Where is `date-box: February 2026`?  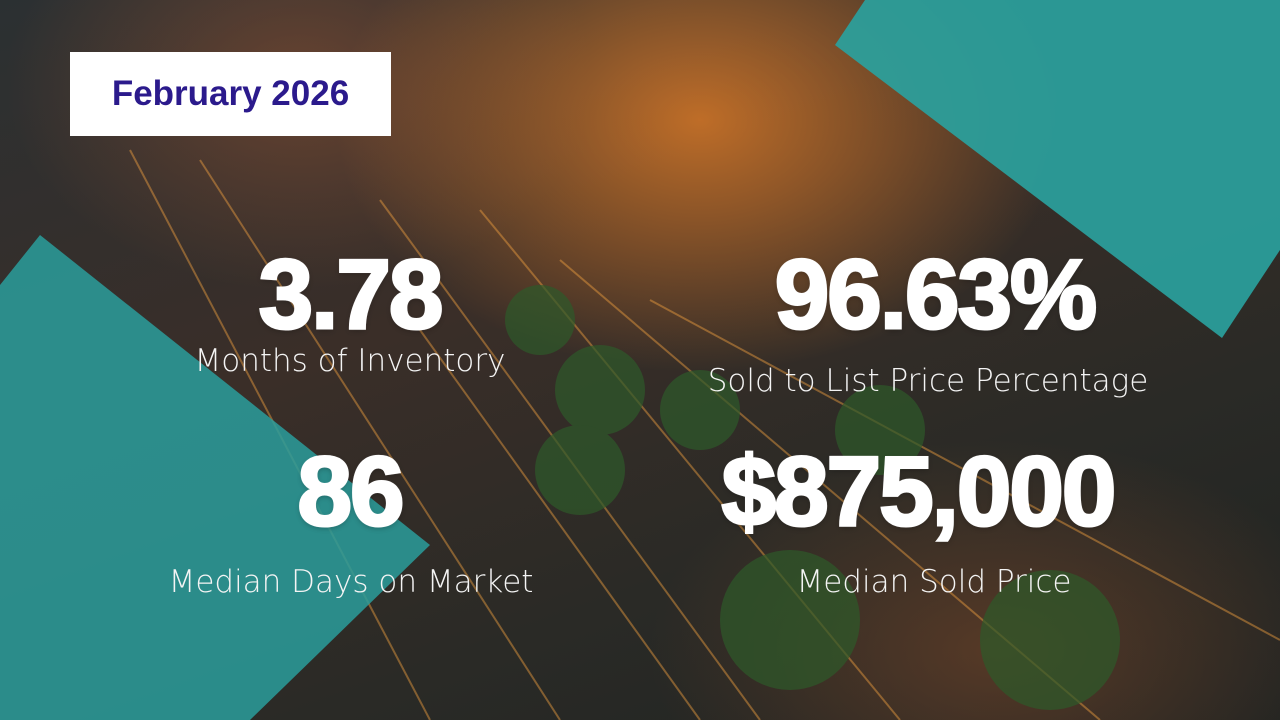 date-box: February 2026 is located at coordinates (230, 94).